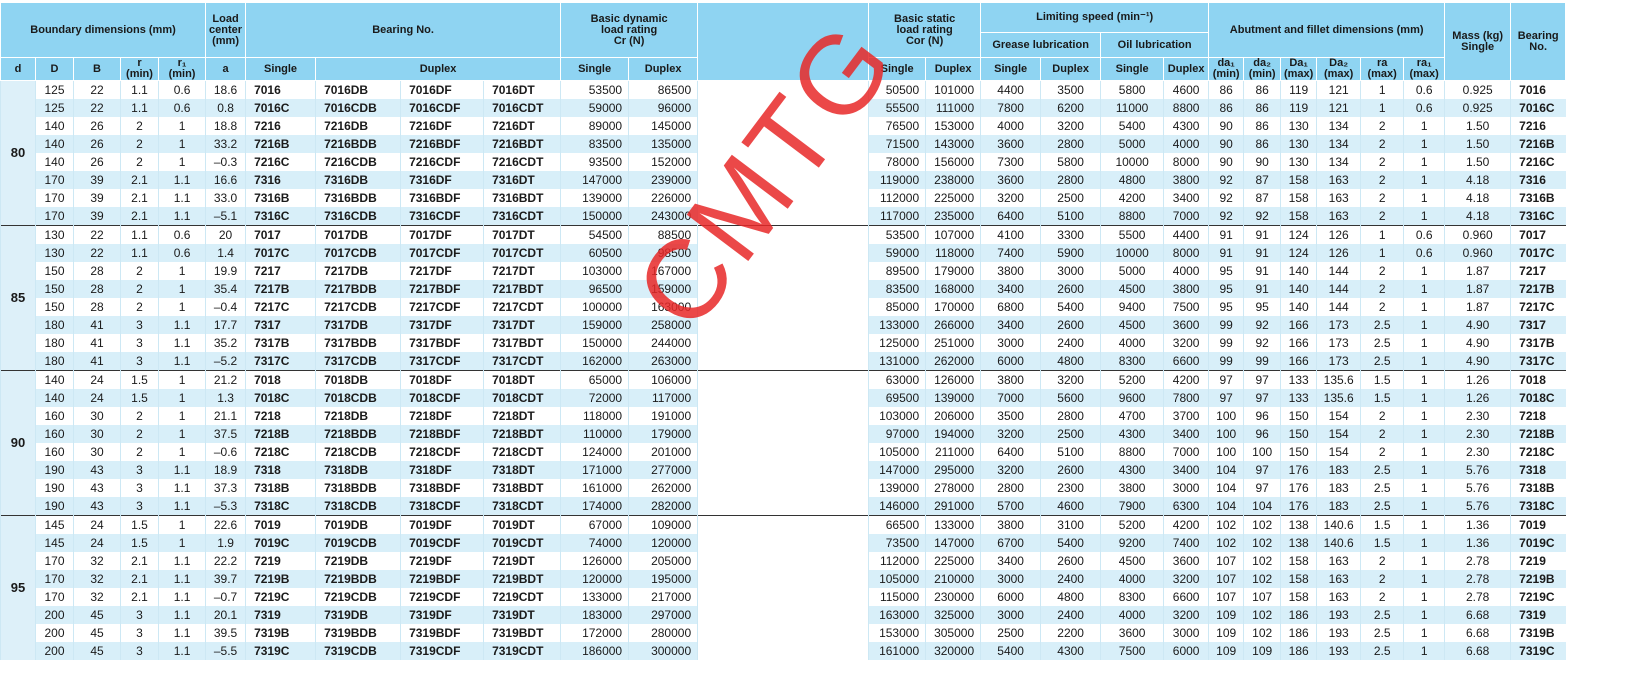 The width and height of the screenshot is (1627, 685). What do you see at coordinates (358, 633) in the screenshot?
I see `table-cell: 7319BDB` at bounding box center [358, 633].